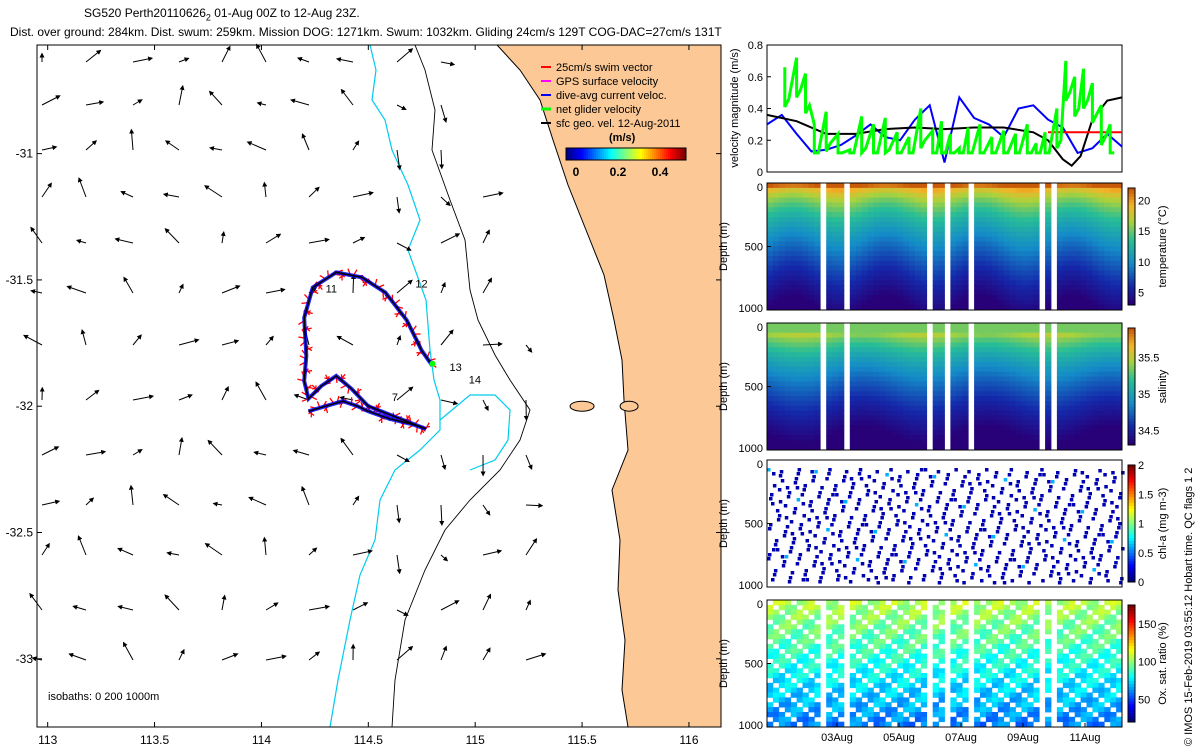 The height and width of the screenshot is (750, 1200). I want to click on colorbar-tick-label: 10, so click(1144, 263).